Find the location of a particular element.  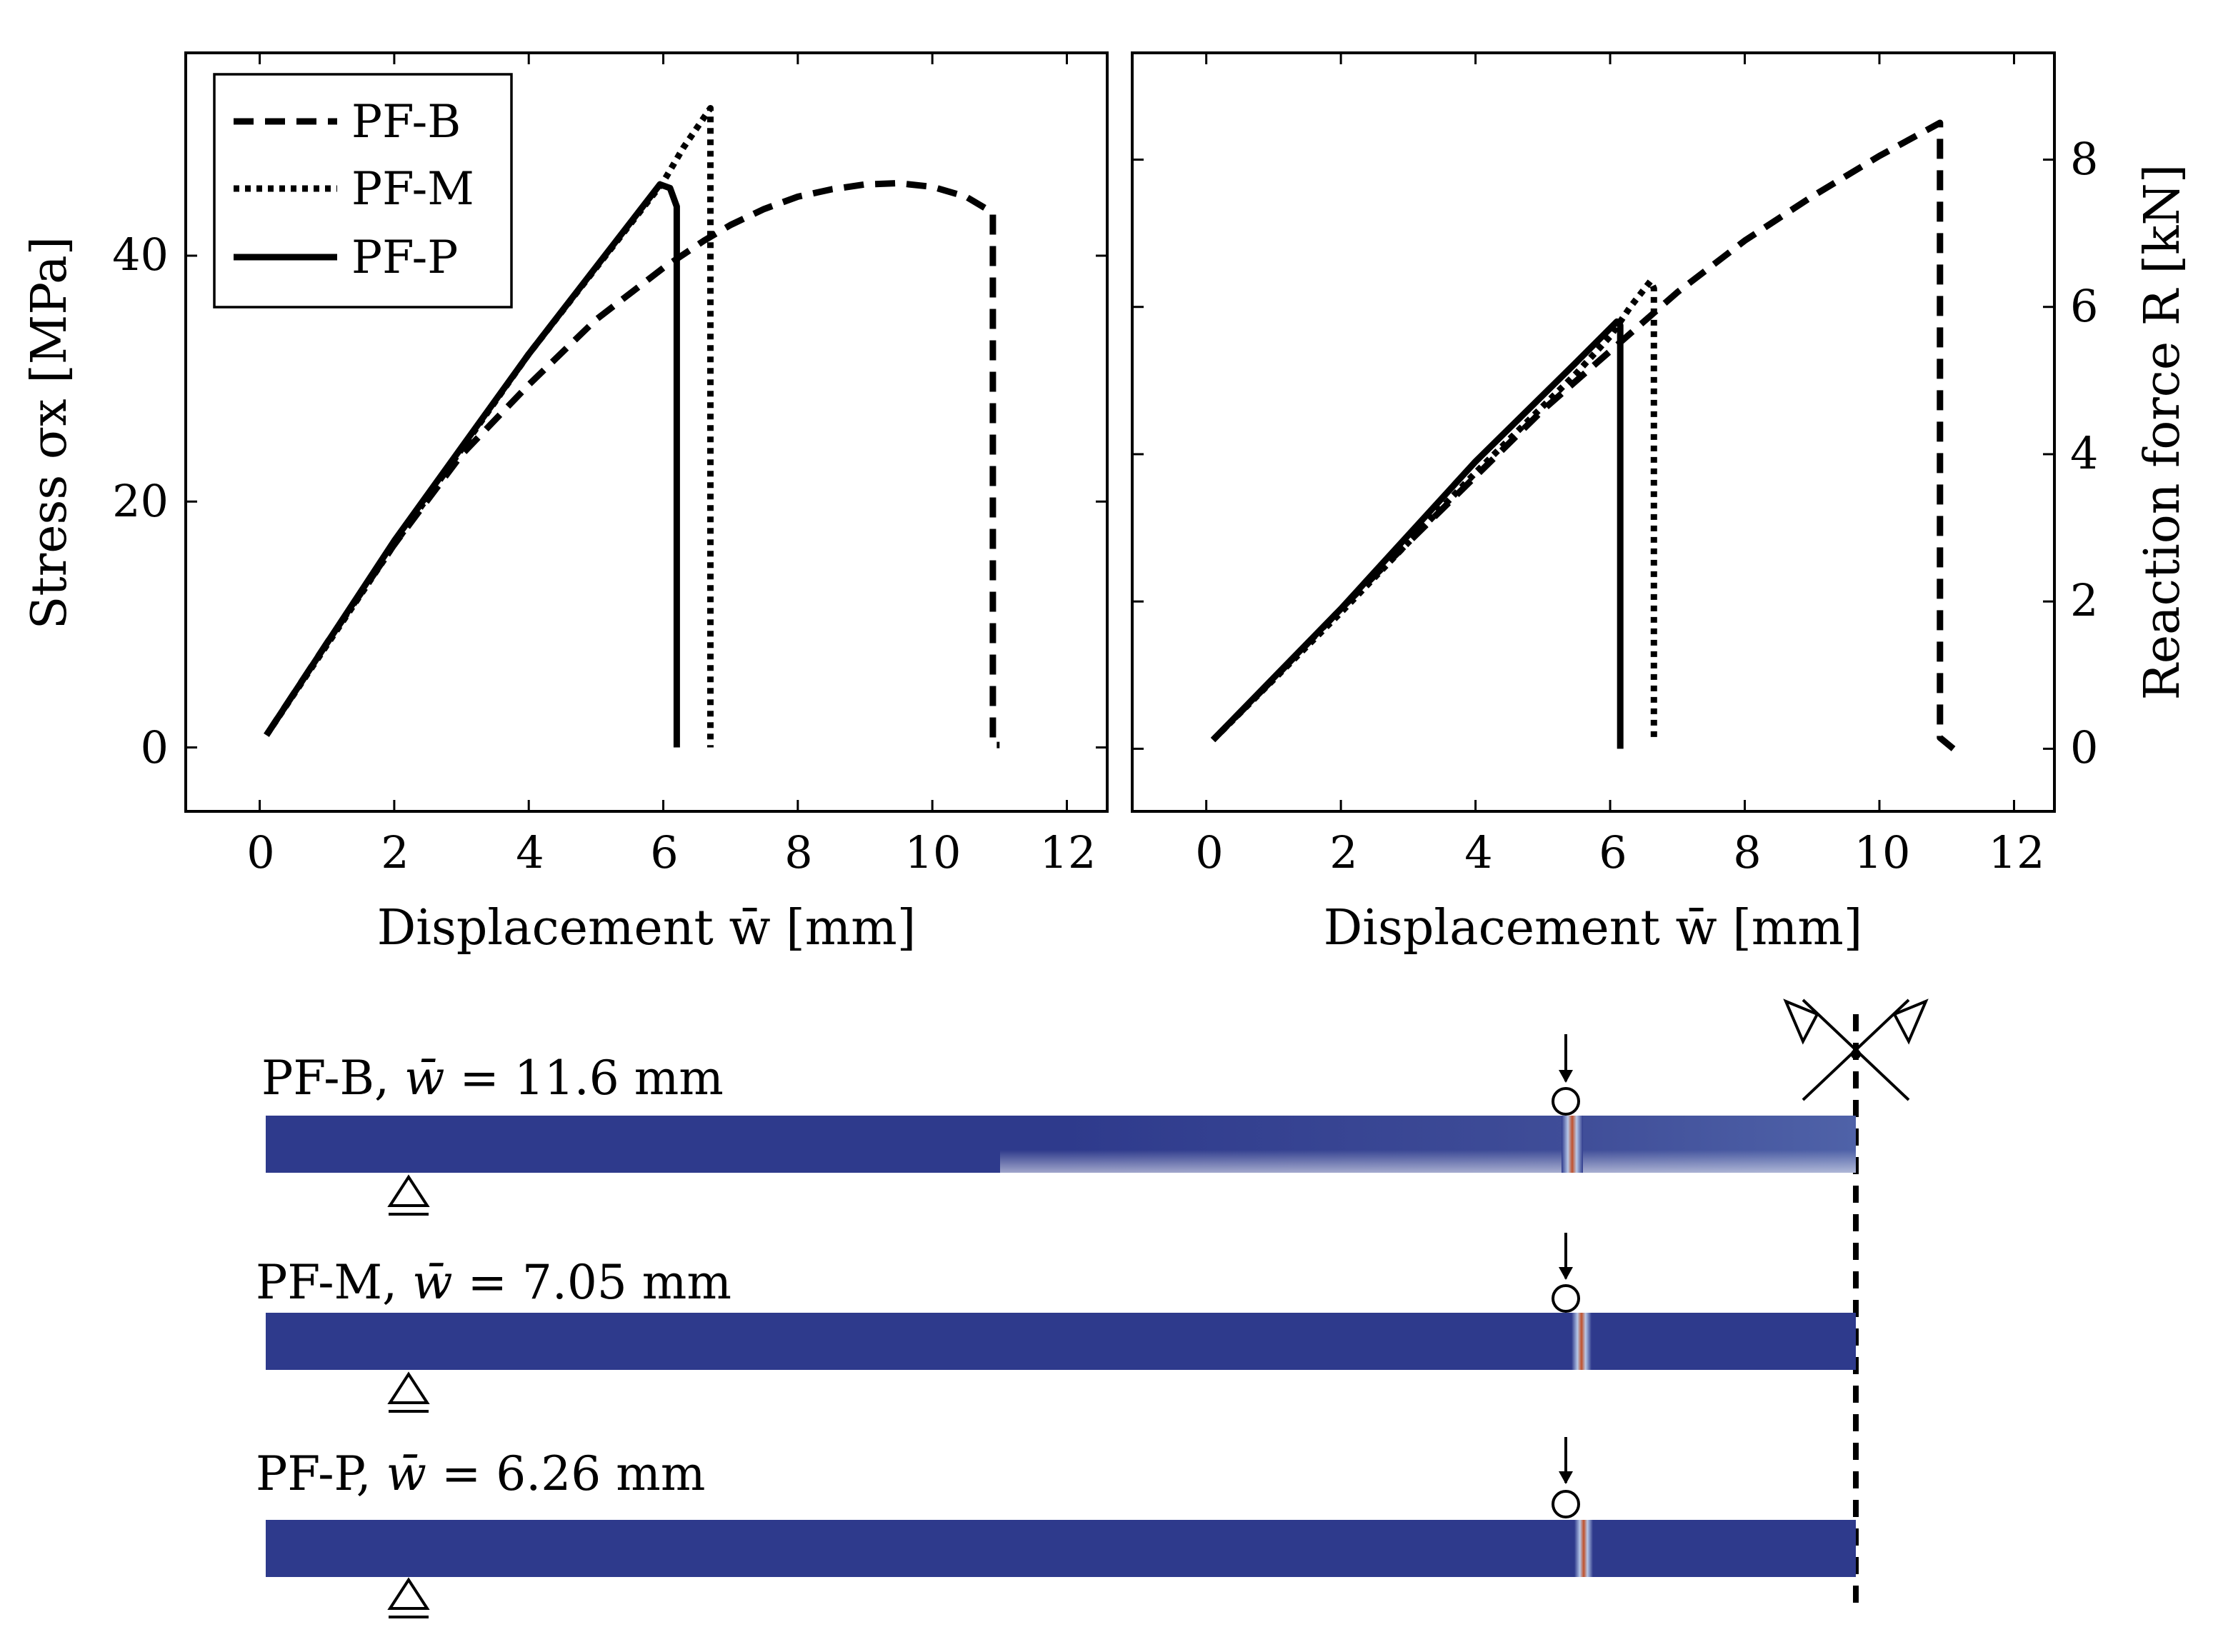

right-y-tick-labels: 0 2 4 6 8 is located at coordinates (2084, 453).